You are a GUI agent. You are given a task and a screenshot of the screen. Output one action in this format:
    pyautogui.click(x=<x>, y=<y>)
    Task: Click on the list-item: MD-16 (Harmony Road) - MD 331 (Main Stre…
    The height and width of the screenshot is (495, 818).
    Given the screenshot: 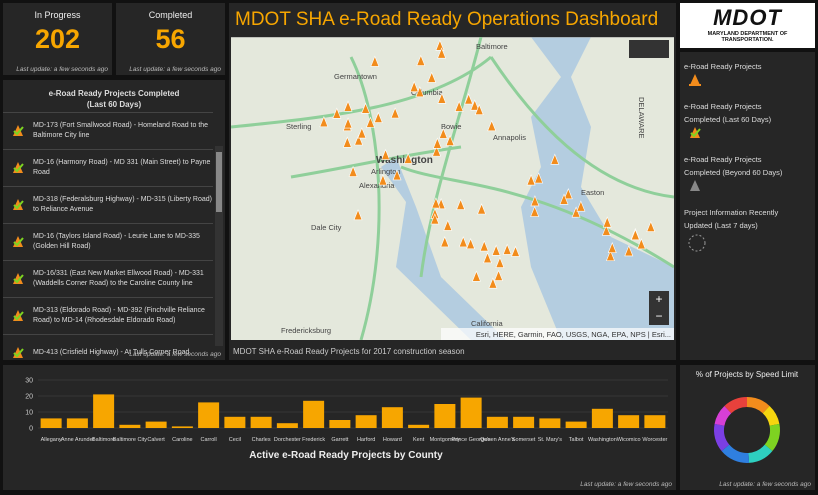 What is the action you would take?
    pyautogui.click(x=108, y=167)
    